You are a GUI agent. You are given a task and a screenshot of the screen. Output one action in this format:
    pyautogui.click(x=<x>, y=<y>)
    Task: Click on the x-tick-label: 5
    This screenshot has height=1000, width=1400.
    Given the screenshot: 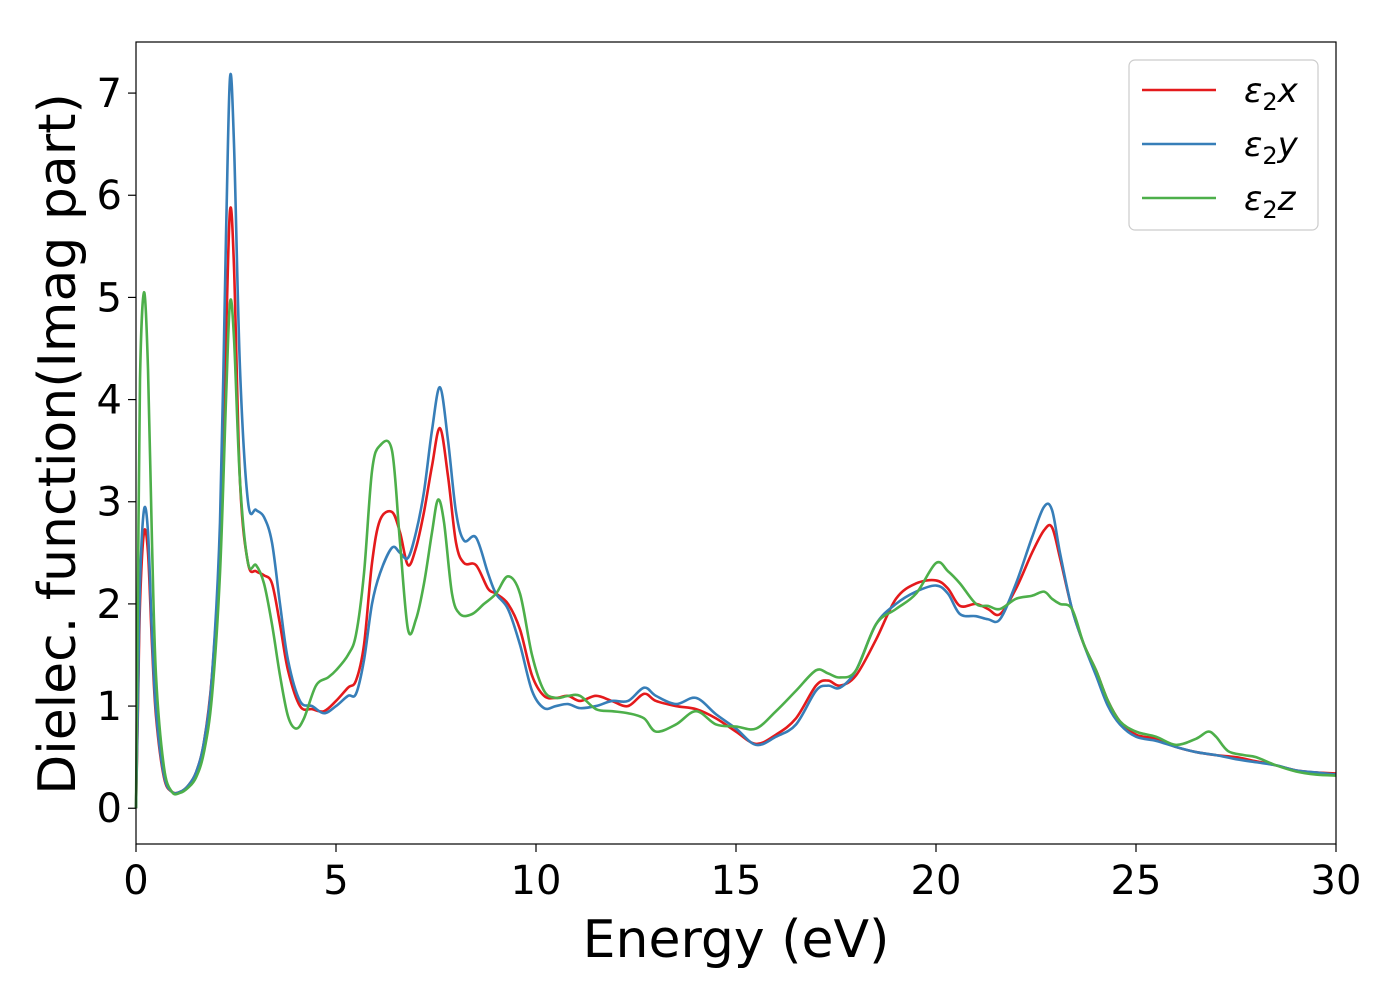 What is the action you would take?
    pyautogui.click(x=335, y=881)
    